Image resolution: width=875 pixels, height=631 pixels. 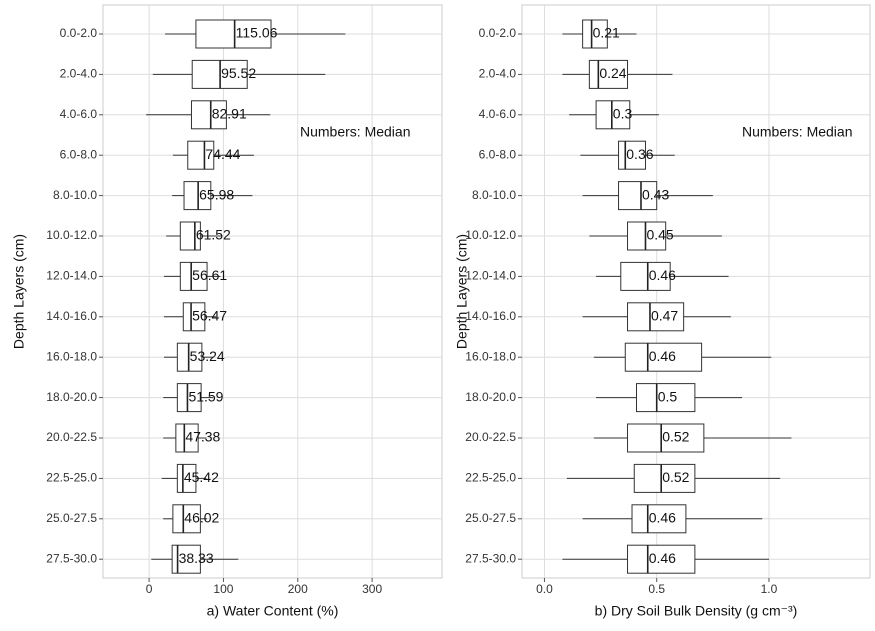 What do you see at coordinates (664, 316) in the screenshot?
I see `median-label: 0.47` at bounding box center [664, 316].